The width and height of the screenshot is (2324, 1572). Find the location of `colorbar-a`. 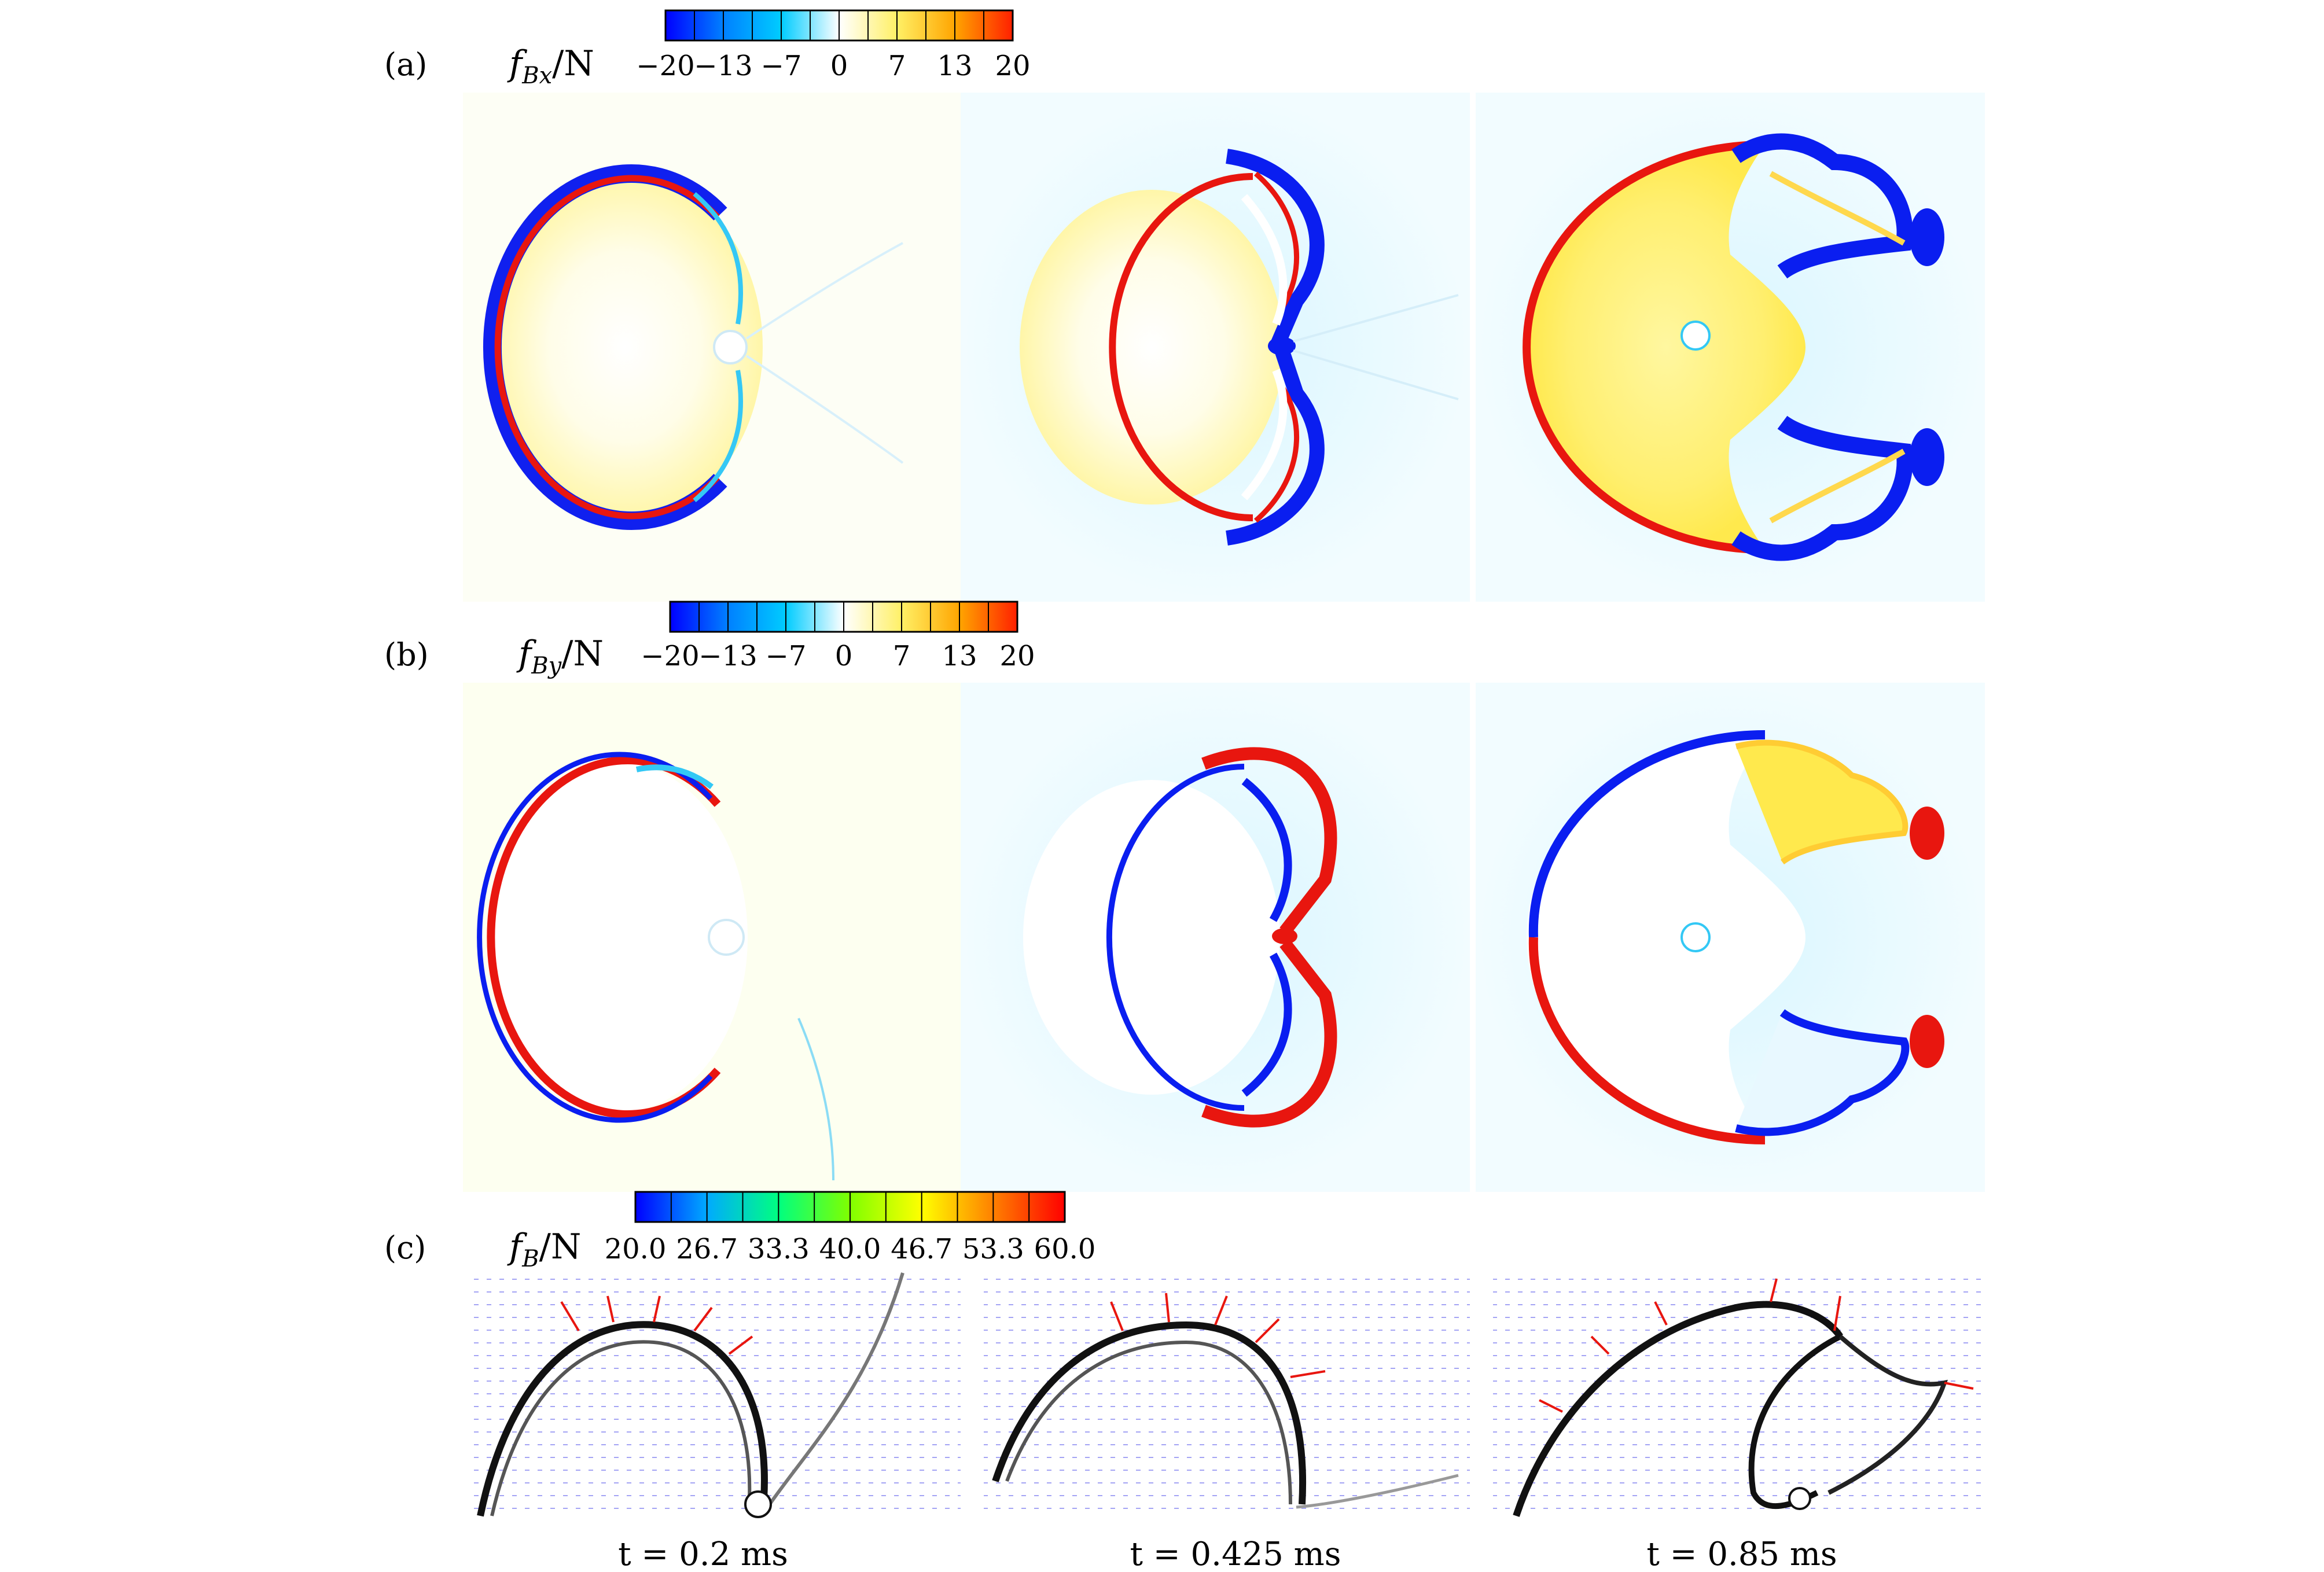

colorbar-a is located at coordinates (839, 25).